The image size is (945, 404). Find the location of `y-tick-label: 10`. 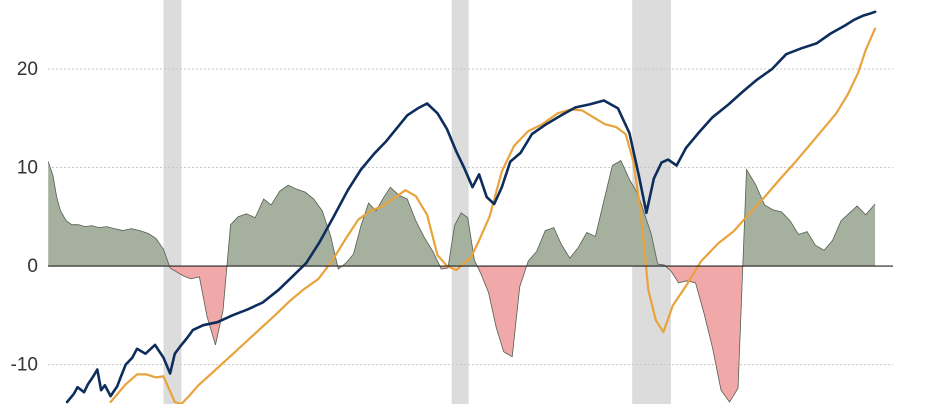

y-tick-label: 10 is located at coordinates (27, 168).